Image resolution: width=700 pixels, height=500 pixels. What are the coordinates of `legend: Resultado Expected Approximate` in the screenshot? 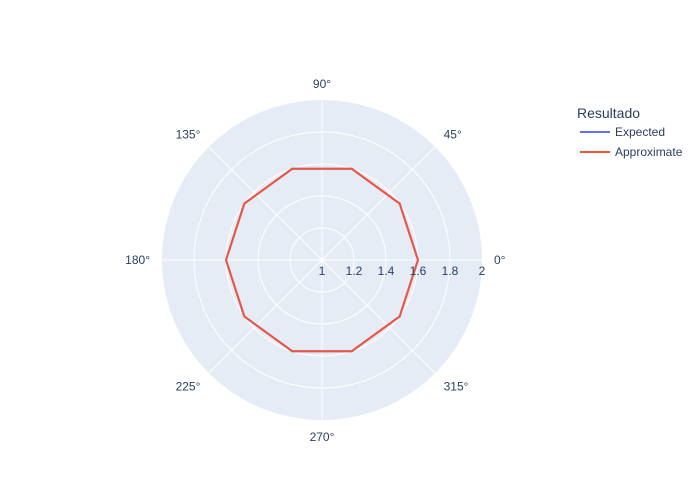 It's located at (630, 132).